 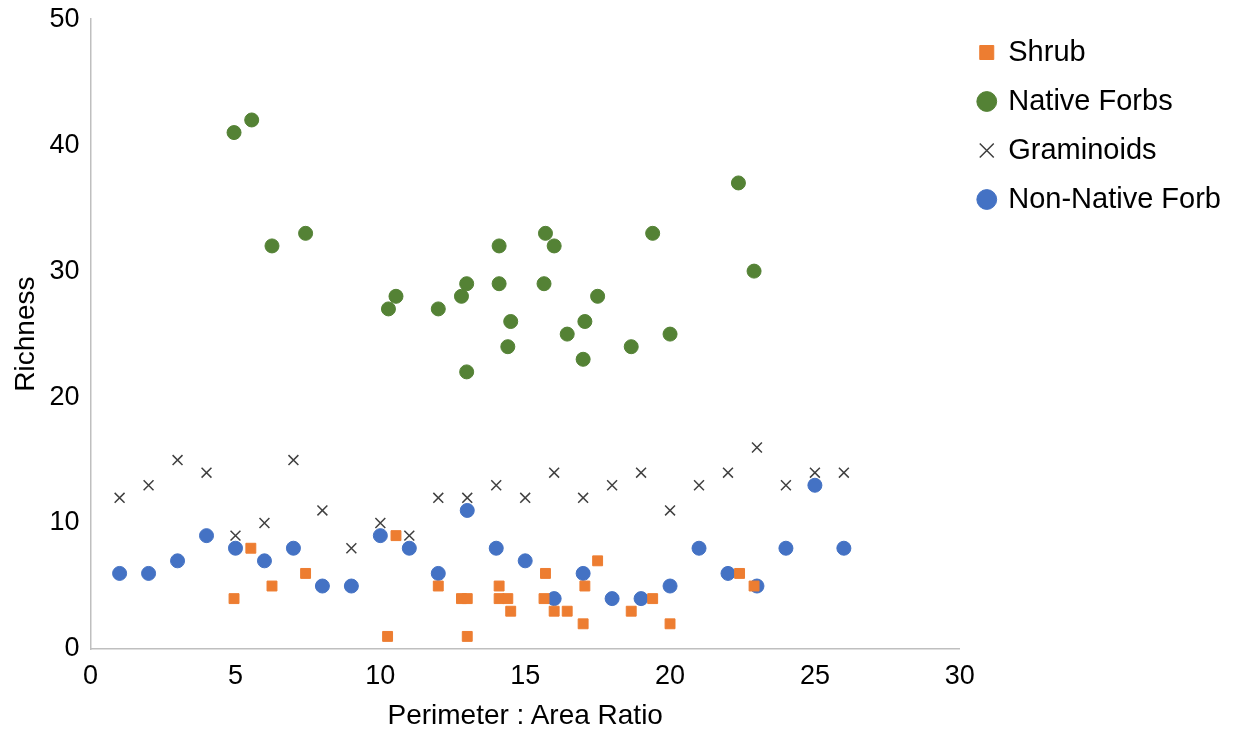 What do you see at coordinates (64, 143) in the screenshot?
I see `y-tick-label: 40` at bounding box center [64, 143].